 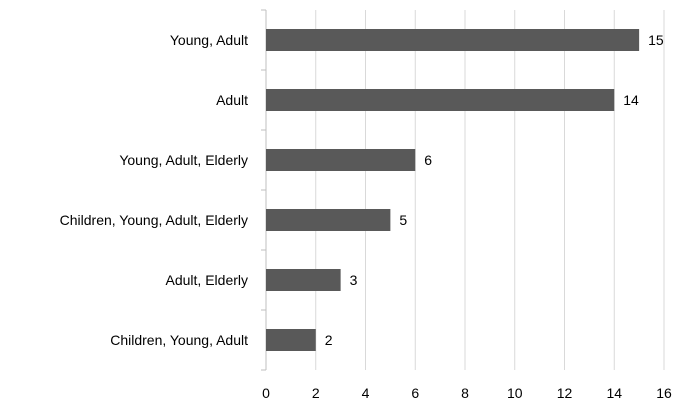 I want to click on x-tick-label-16: 16, so click(x=664, y=393).